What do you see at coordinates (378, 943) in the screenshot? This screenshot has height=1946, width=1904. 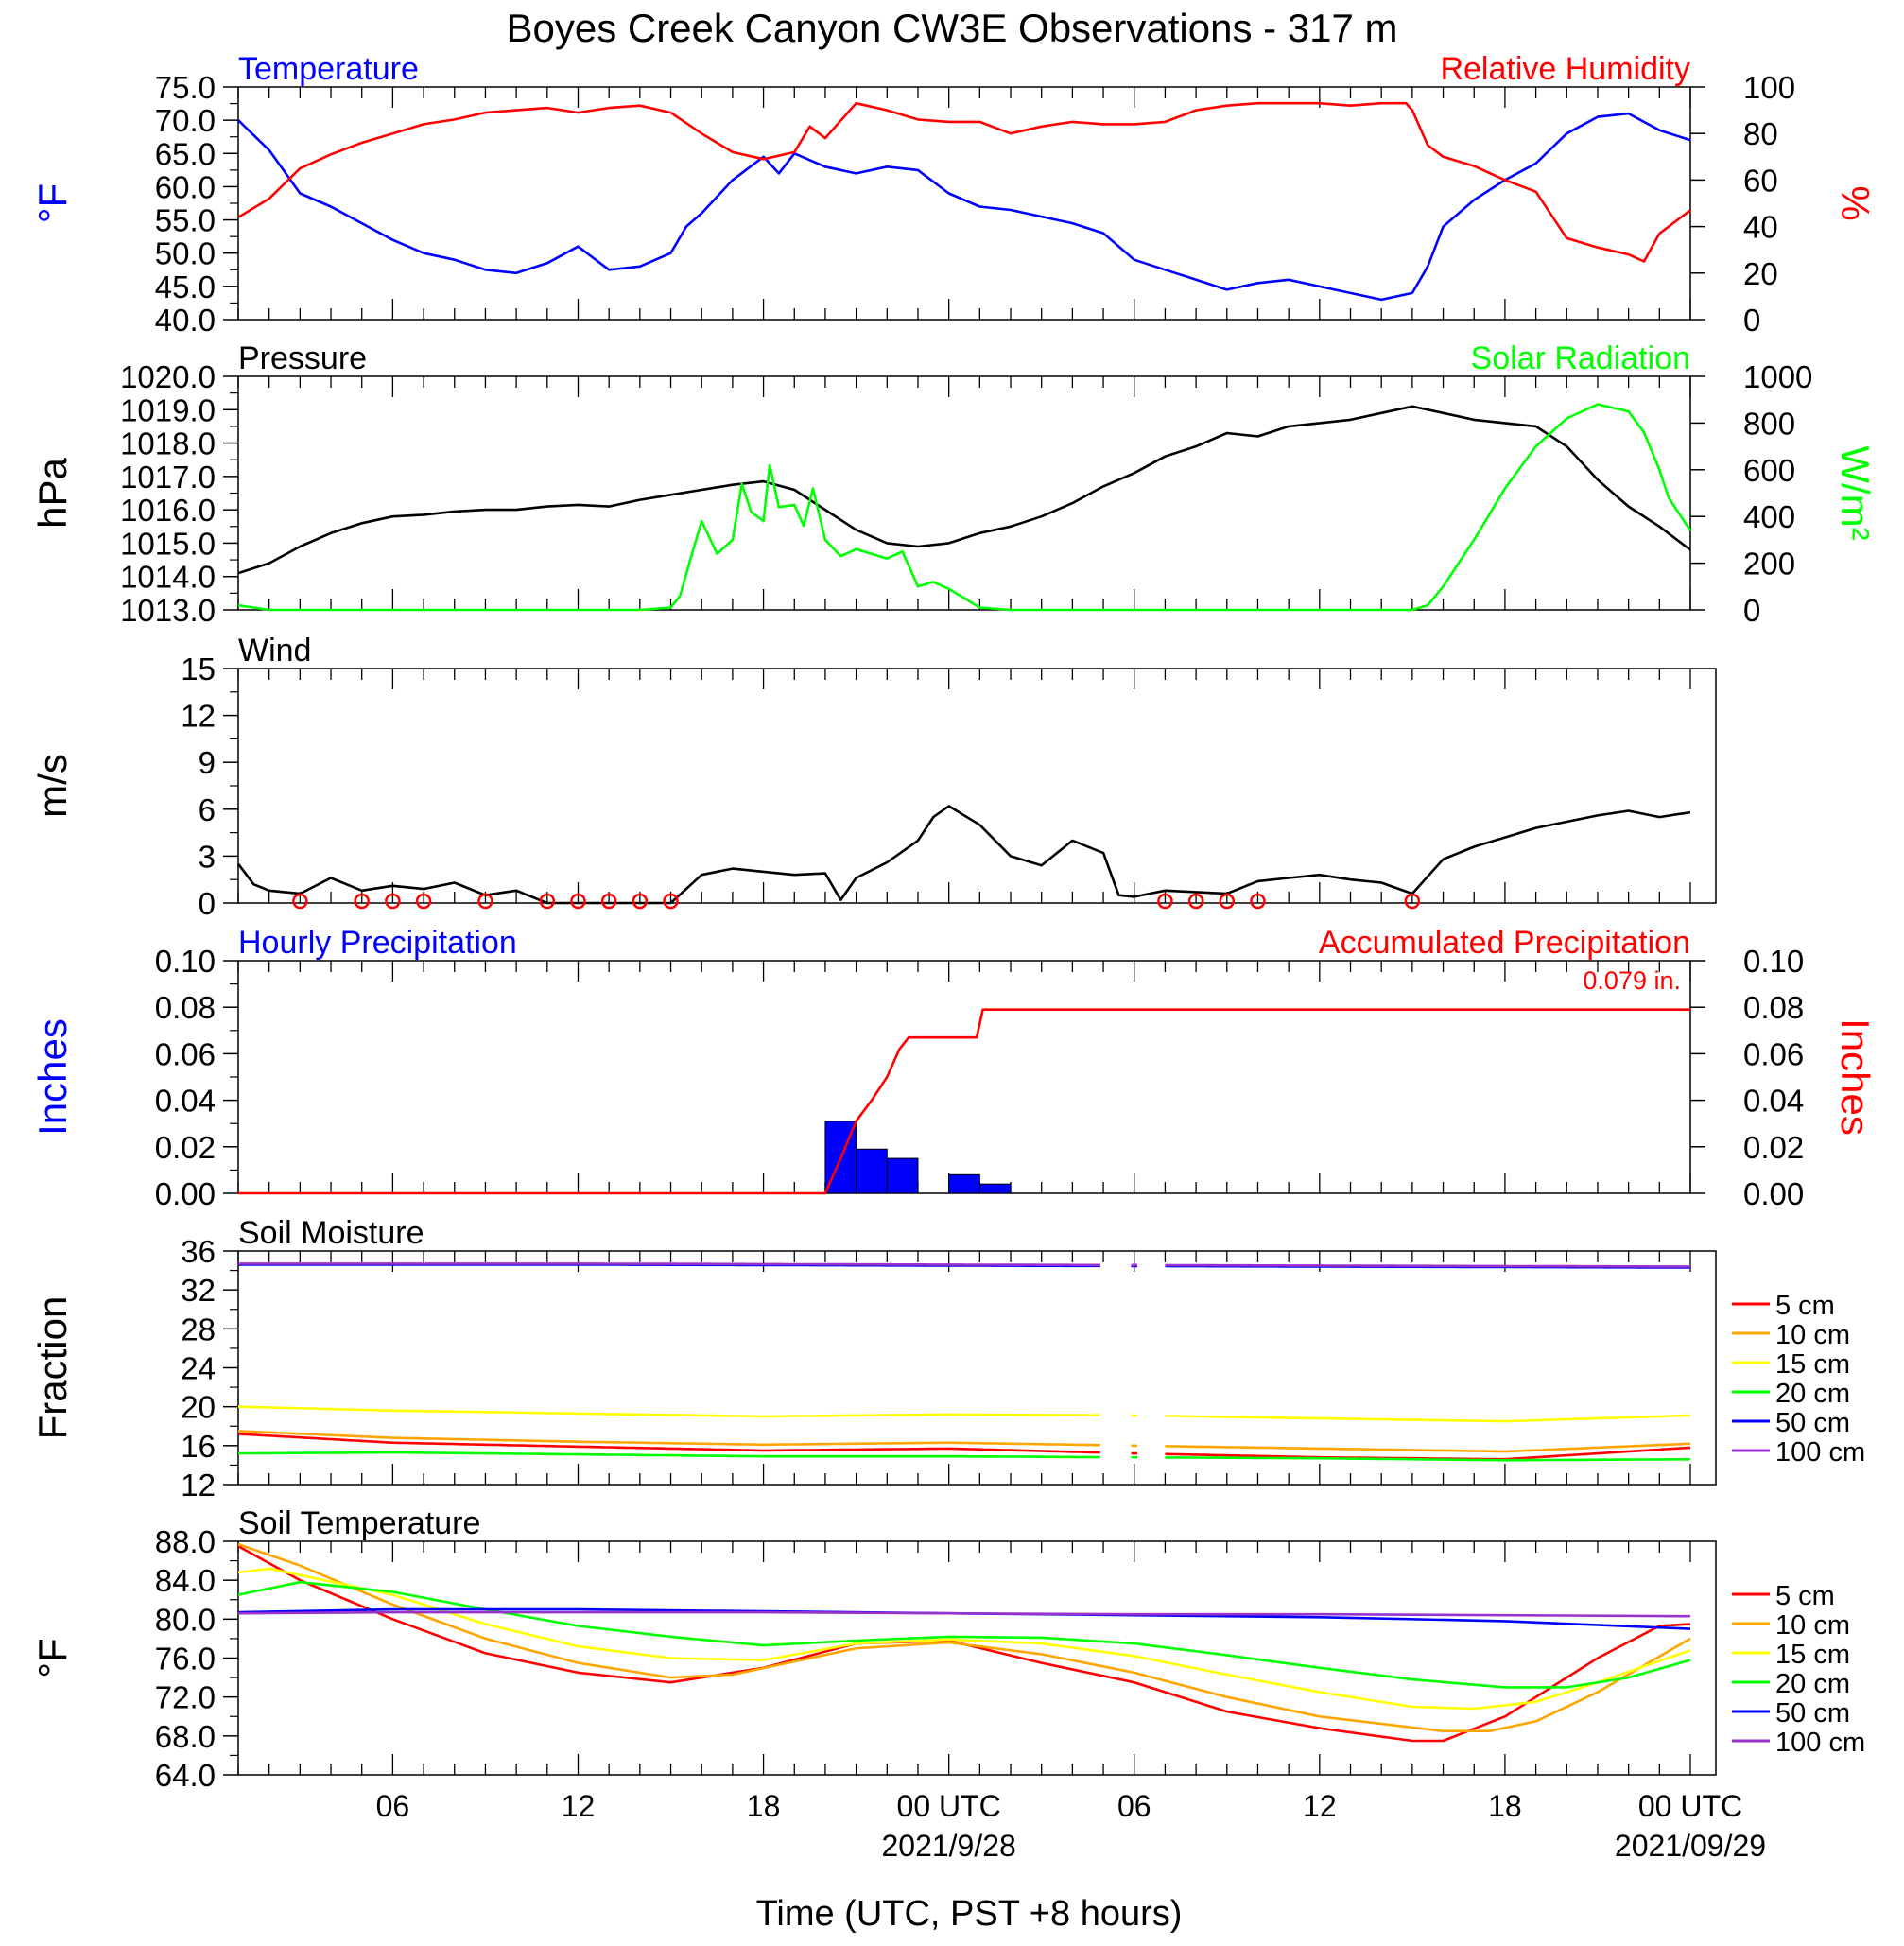 I see `precipitation-left-title: Hourly Precipitation` at bounding box center [378, 943].